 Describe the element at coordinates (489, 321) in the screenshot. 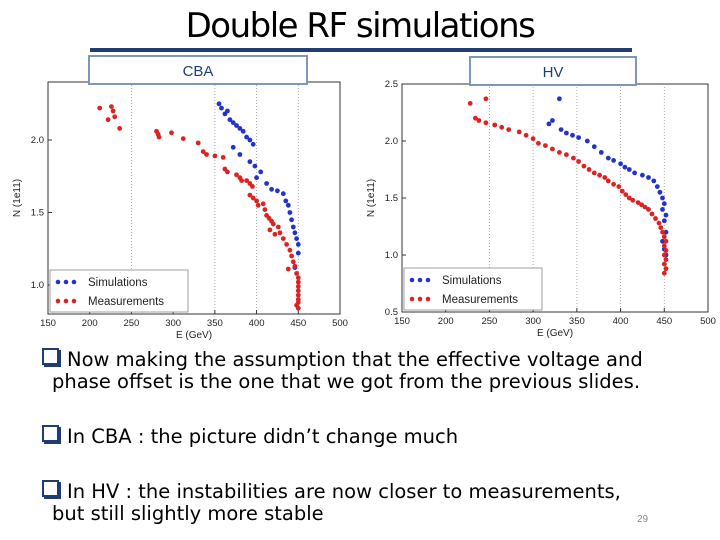

I see `x-tick-label: 250` at that location.